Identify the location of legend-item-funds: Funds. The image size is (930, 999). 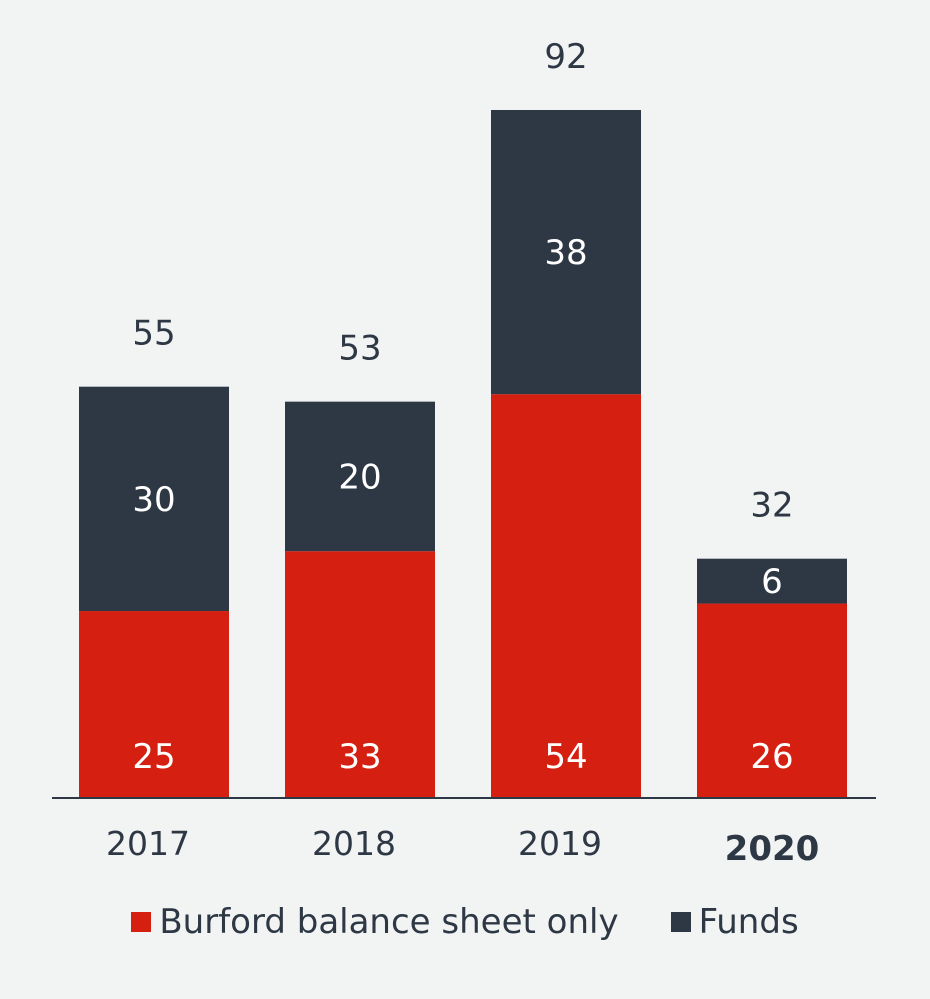
(734, 922).